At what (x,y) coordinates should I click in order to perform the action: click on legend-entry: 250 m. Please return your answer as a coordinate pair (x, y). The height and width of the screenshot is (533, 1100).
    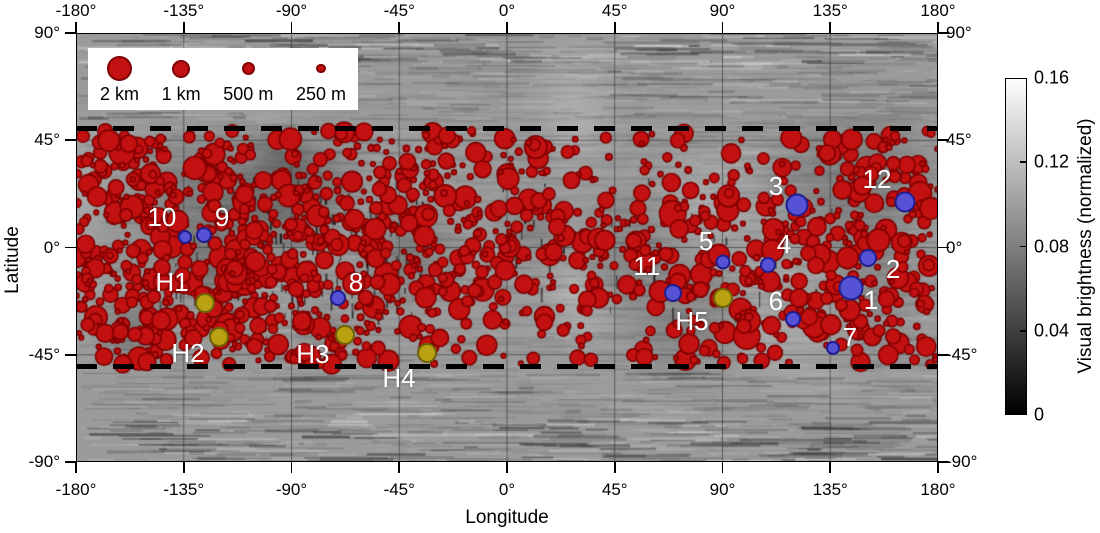
    Looking at the image, I should click on (321, 80).